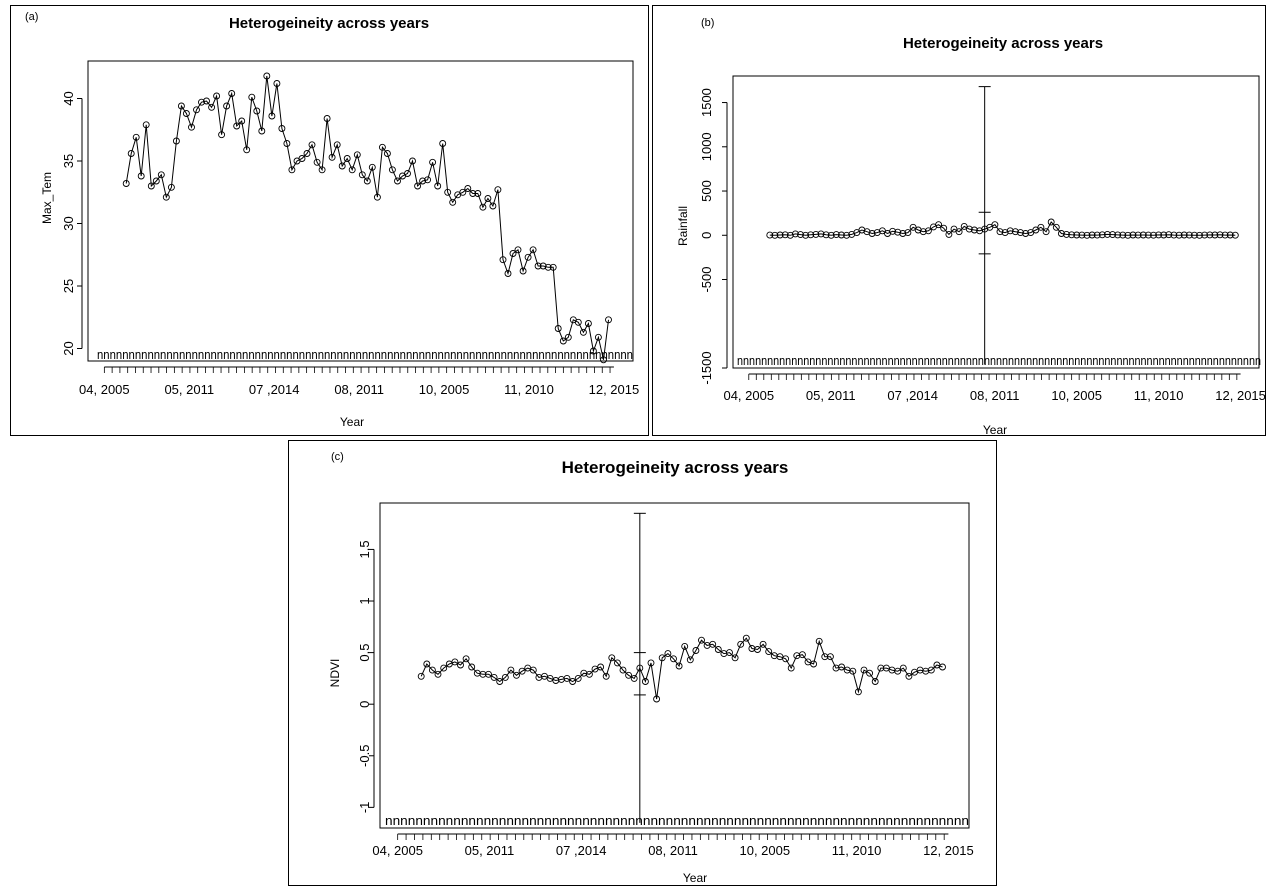 This screenshot has width=1267, height=890. Describe the element at coordinates (68, 161) in the screenshot. I see `y-tick-label: 35` at that location.